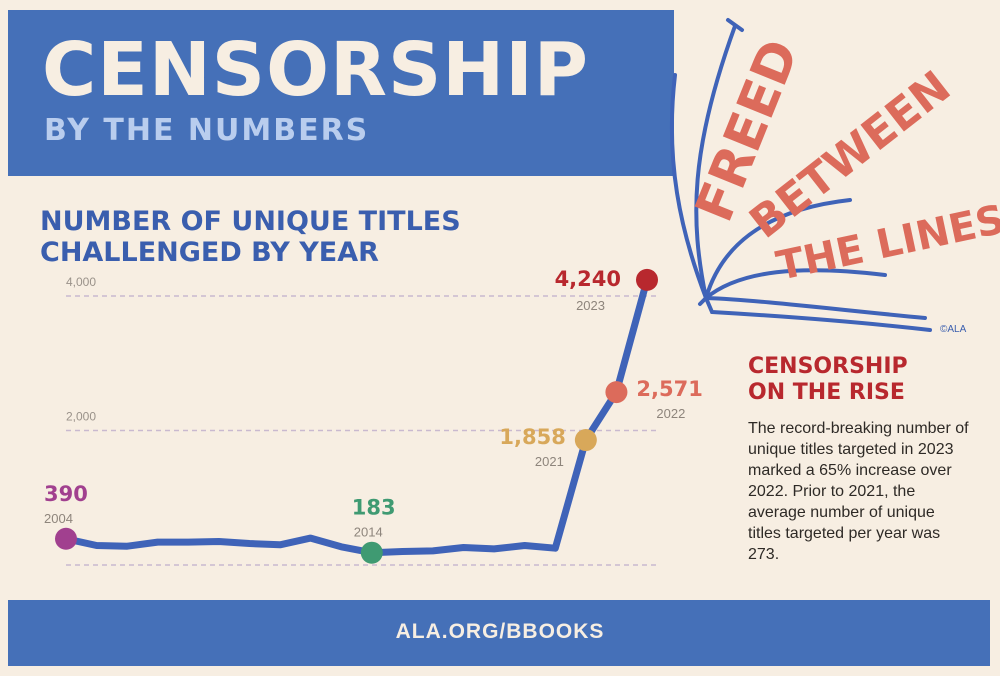 The width and height of the screenshot is (1000, 676). Describe the element at coordinates (374, 508) in the screenshot. I see `value-label-2014: 183` at that location.